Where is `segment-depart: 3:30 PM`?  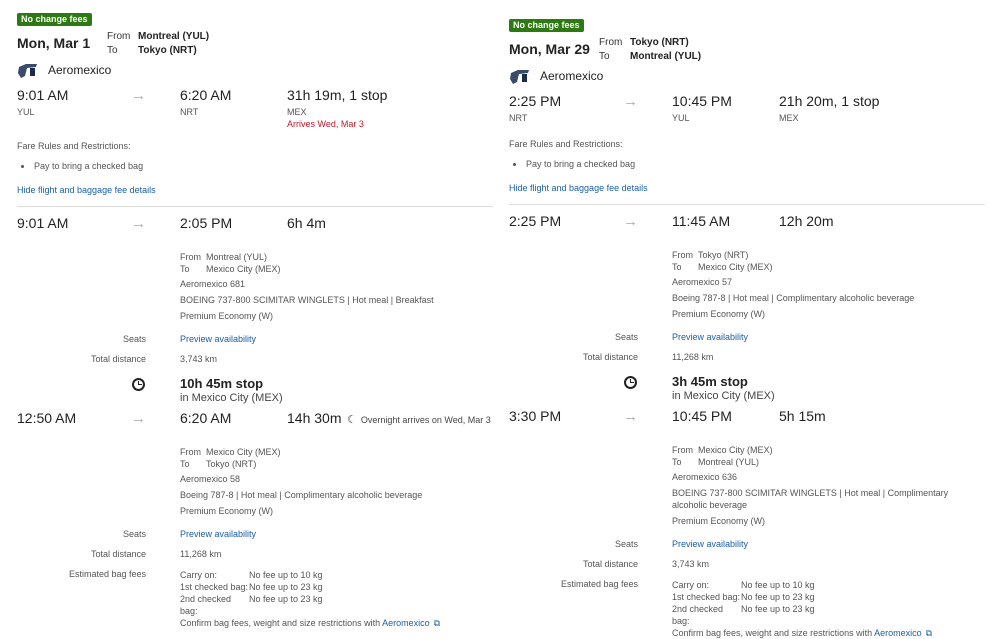
segment-depart: 3:30 PM is located at coordinates (535, 416).